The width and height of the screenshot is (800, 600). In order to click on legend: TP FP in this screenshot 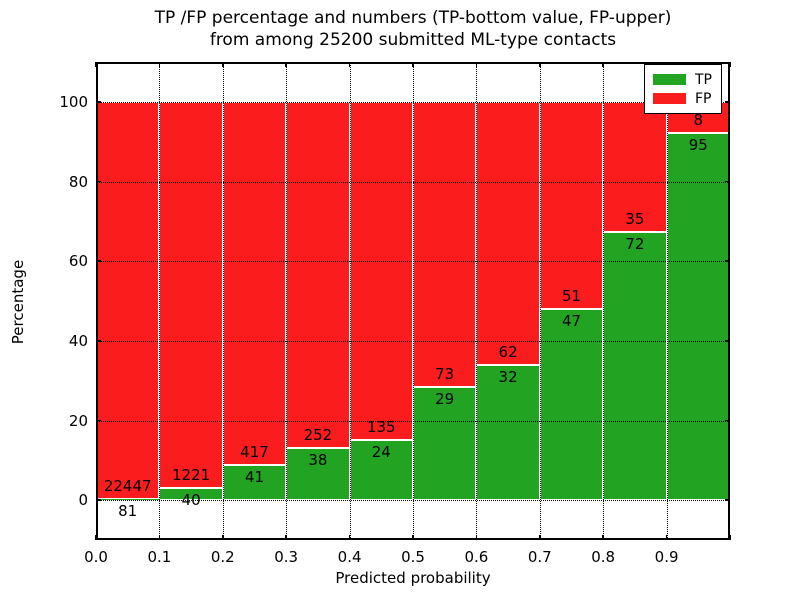, I will do `click(683, 89)`.